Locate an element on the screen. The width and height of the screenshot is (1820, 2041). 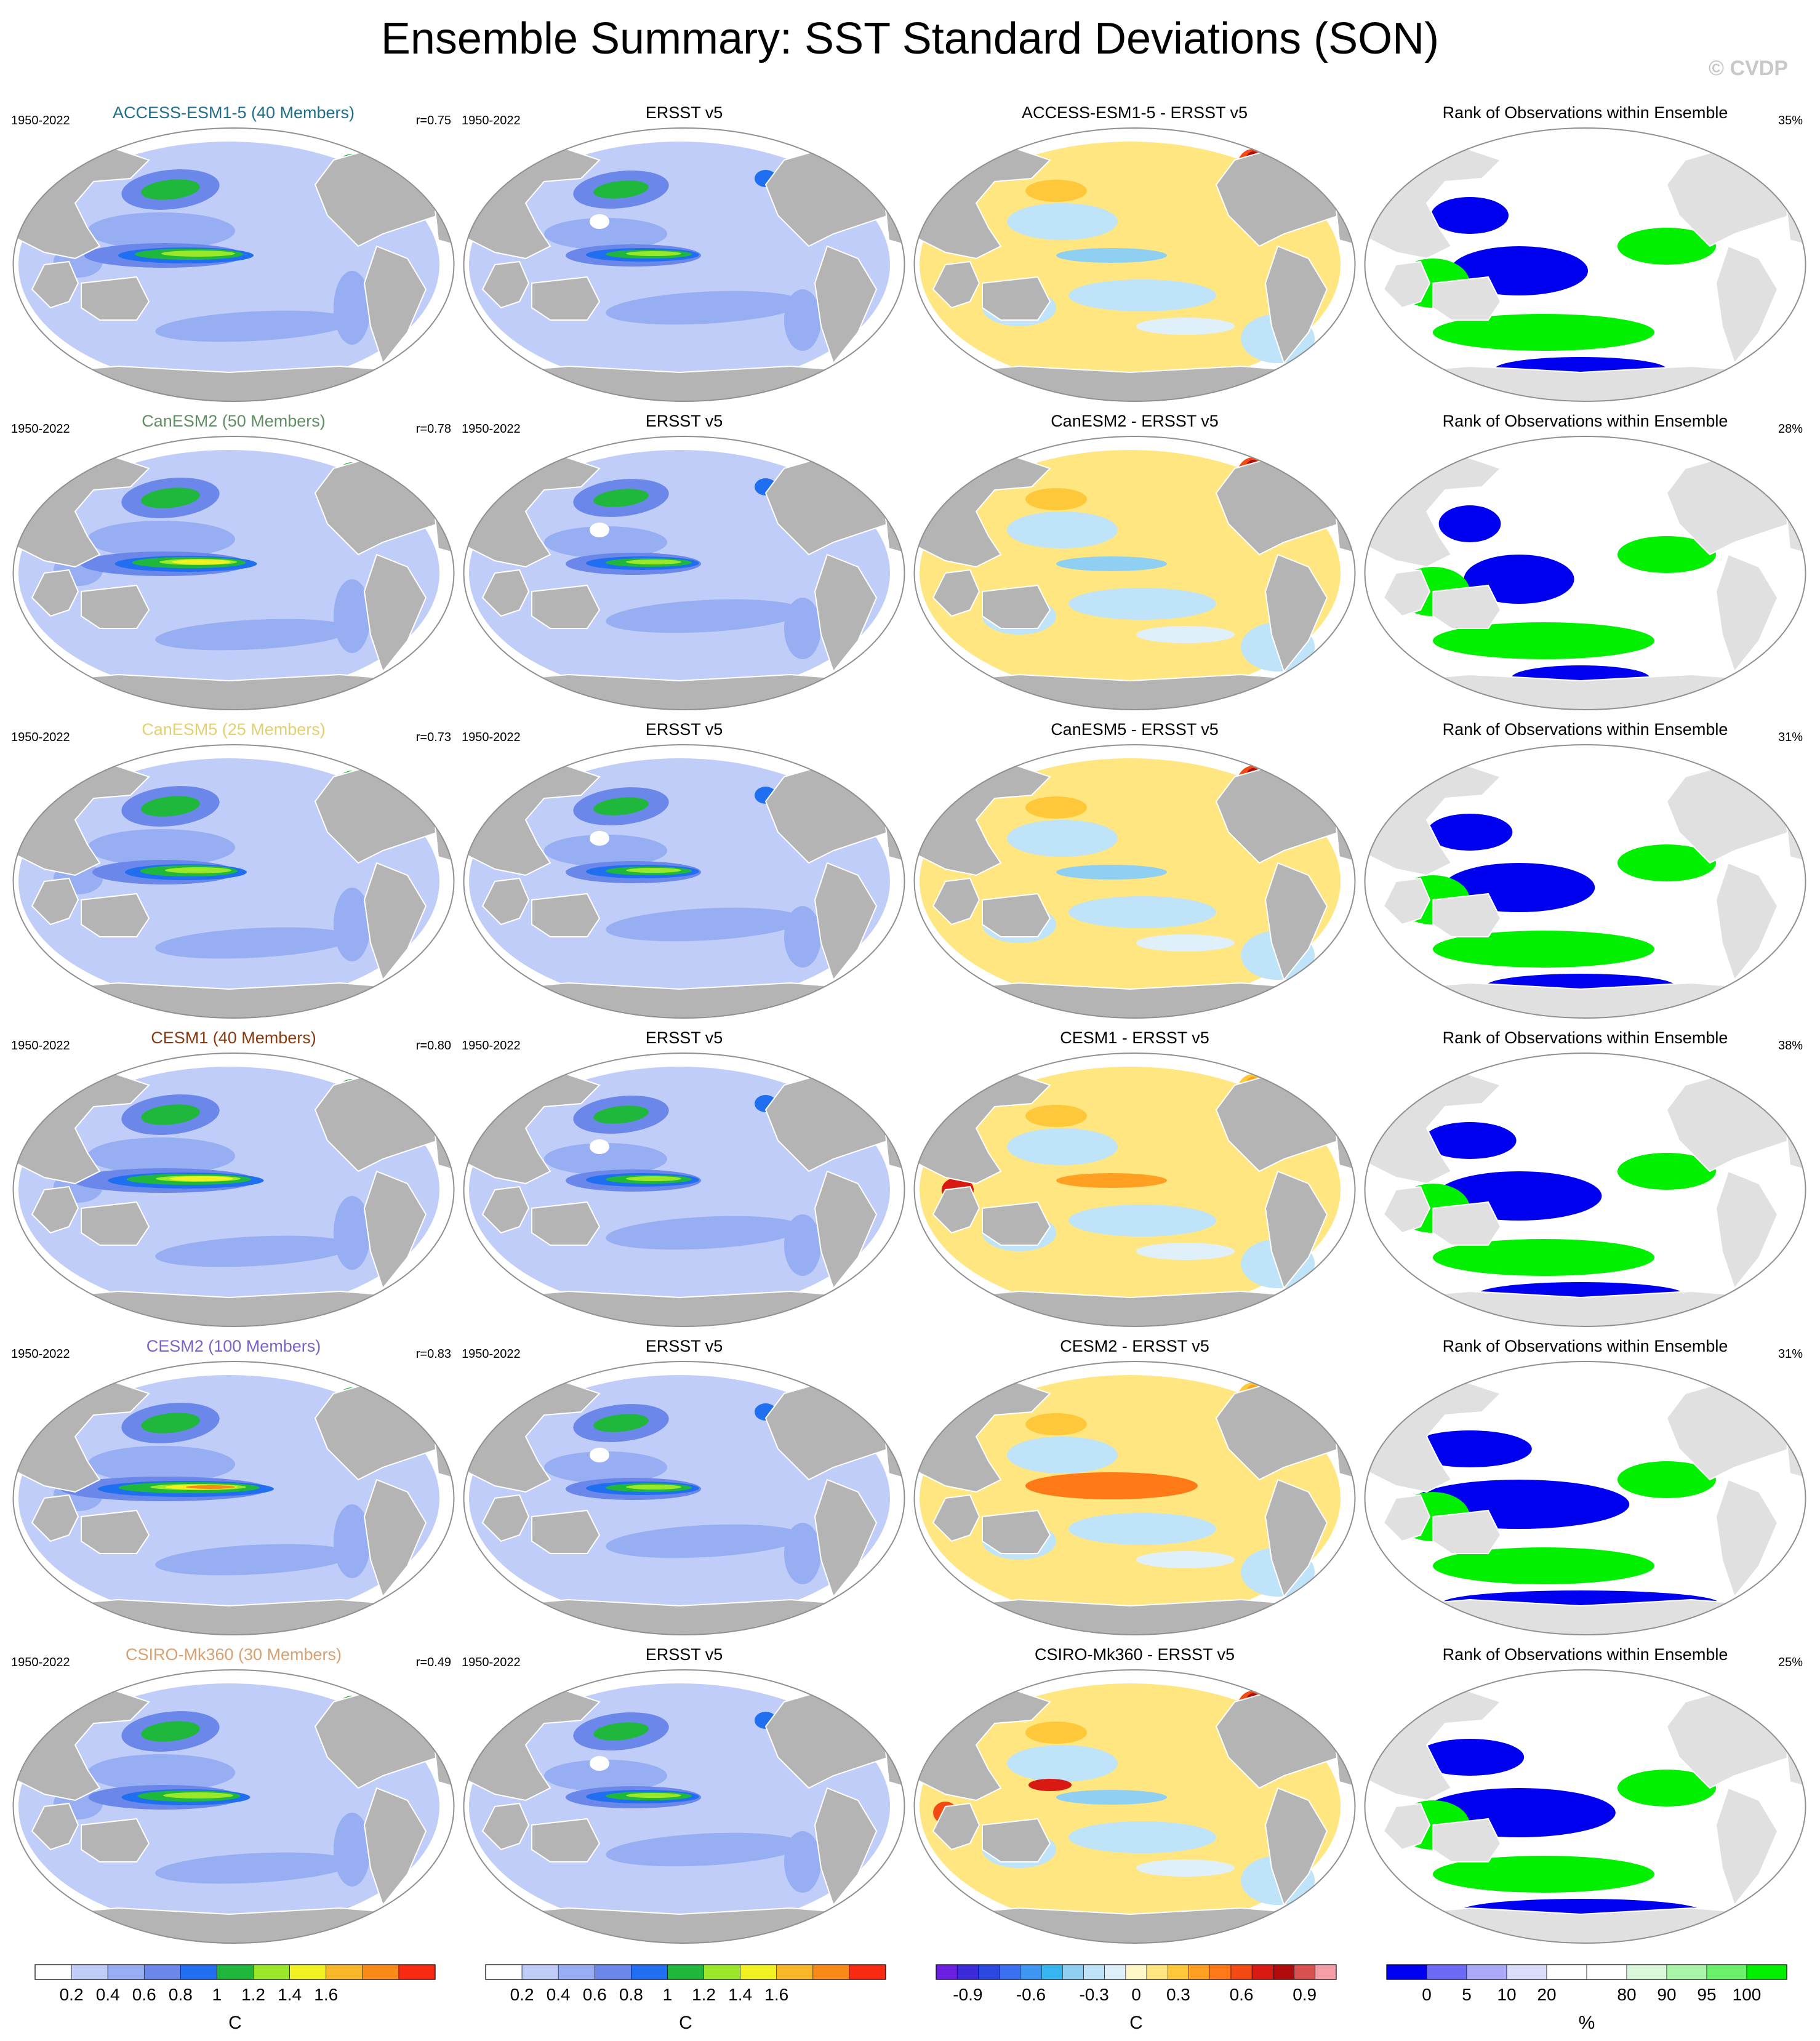
panel-title: CanESM2 (50 Members) is located at coordinates (234, 421).